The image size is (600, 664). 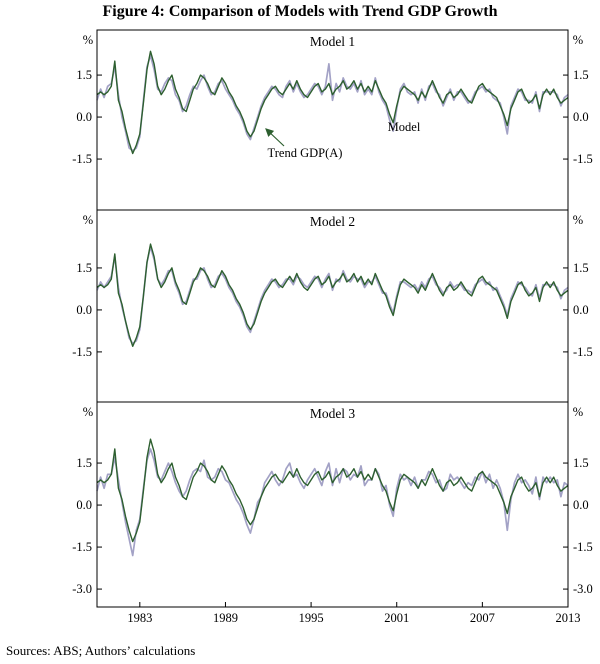 I want to click on panel-2-model-line, so click(x=332, y=295).